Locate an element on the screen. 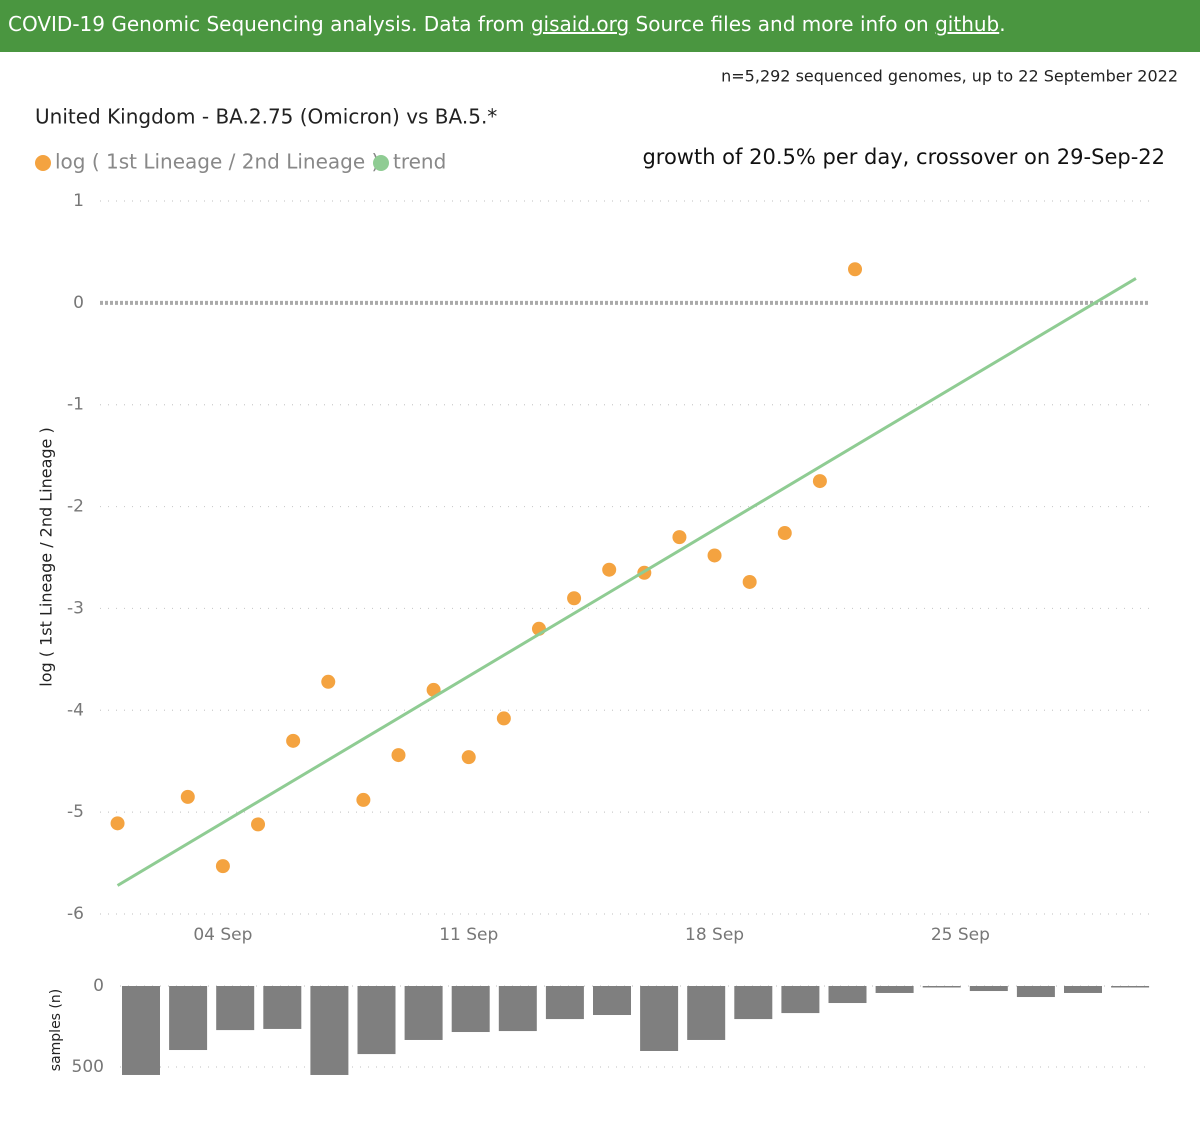 The image size is (1200, 1124). y-tick-label: -6 is located at coordinates (75, 914).